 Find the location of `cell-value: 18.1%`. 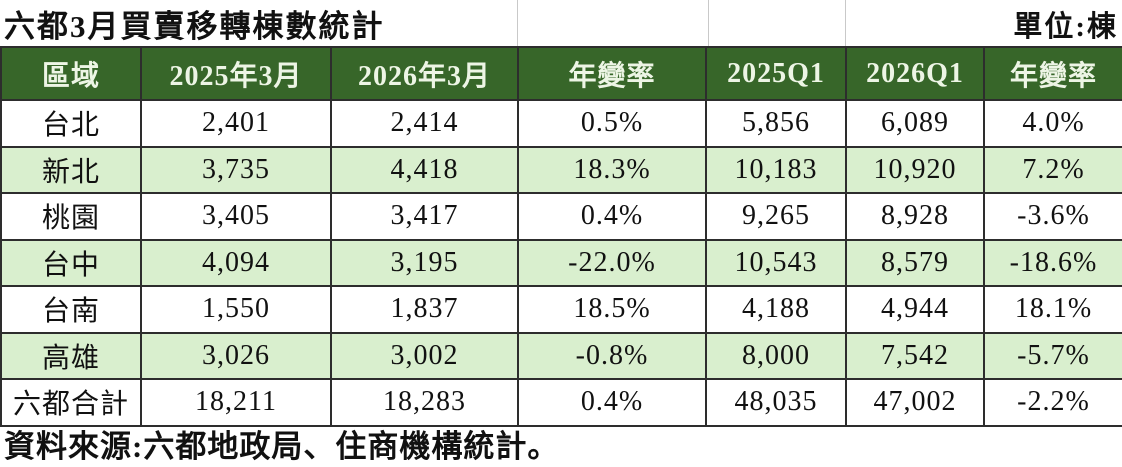

cell-value: 18.1% is located at coordinates (1052, 309).